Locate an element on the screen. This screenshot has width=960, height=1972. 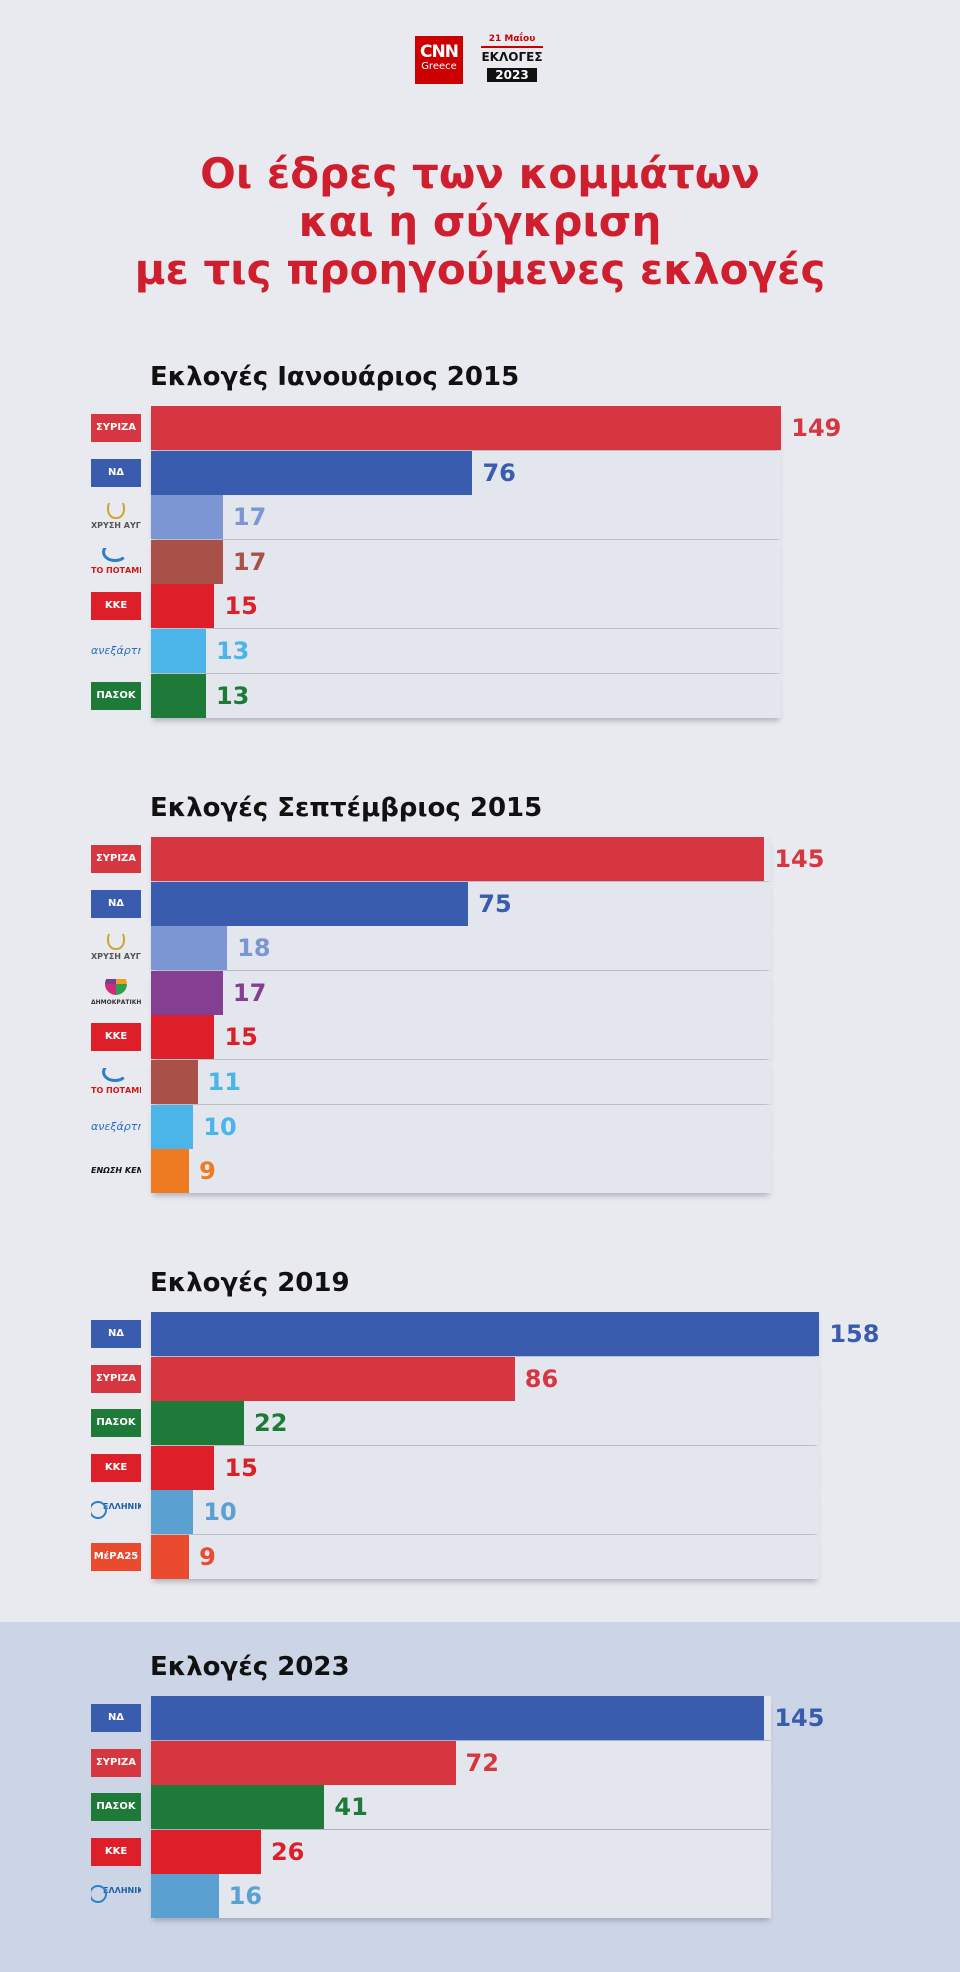
cnn-logo-subtext: Greece is located at coordinates (439, 66).